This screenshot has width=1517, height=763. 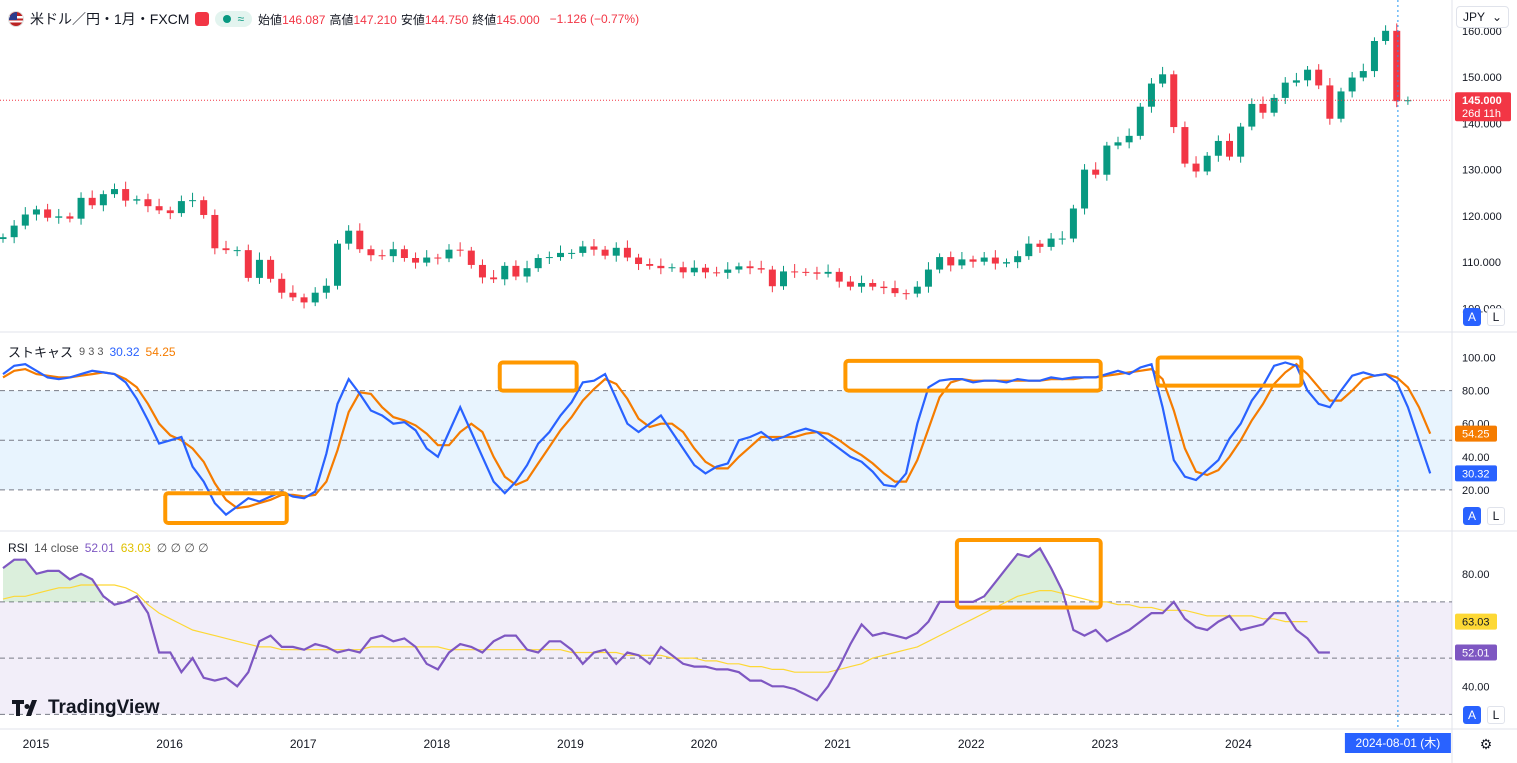 I want to click on rsi-ma-value: 63.03, so click(x=135, y=548).